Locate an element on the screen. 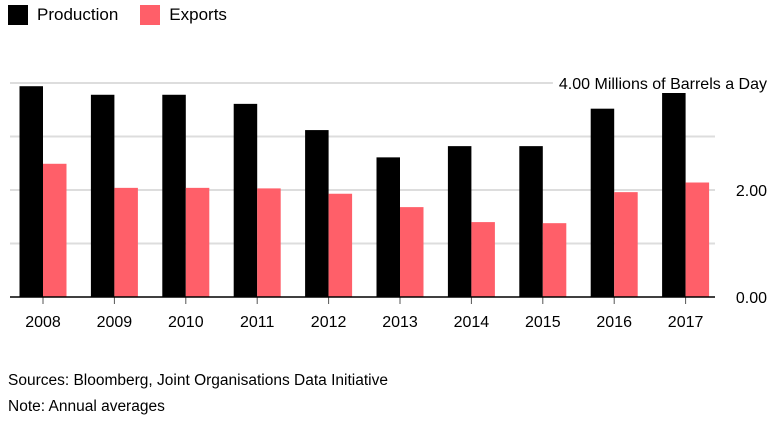  bar-exports-2015 is located at coordinates (554, 260).